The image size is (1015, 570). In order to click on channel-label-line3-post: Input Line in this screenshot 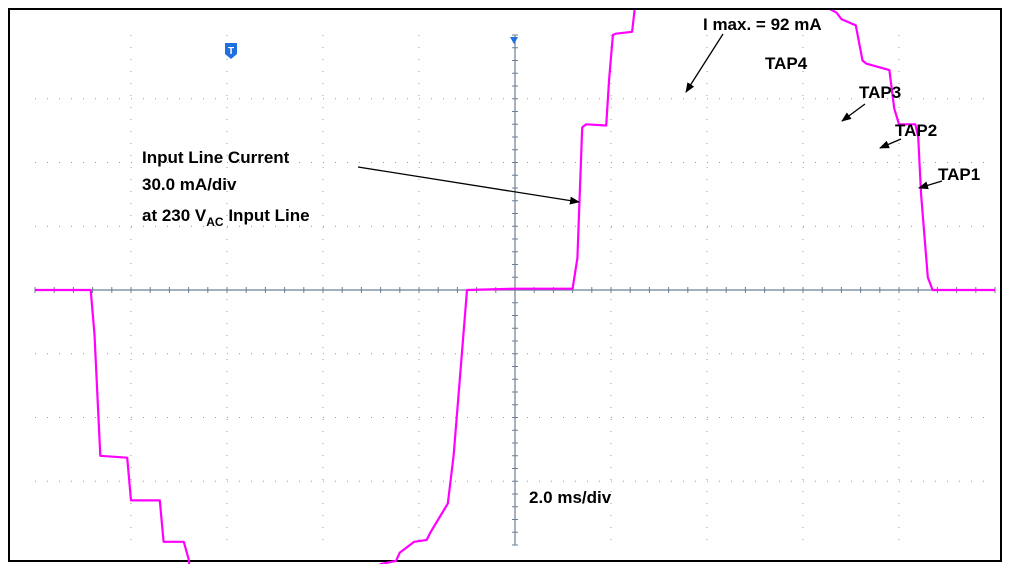, I will do `click(267, 215)`.